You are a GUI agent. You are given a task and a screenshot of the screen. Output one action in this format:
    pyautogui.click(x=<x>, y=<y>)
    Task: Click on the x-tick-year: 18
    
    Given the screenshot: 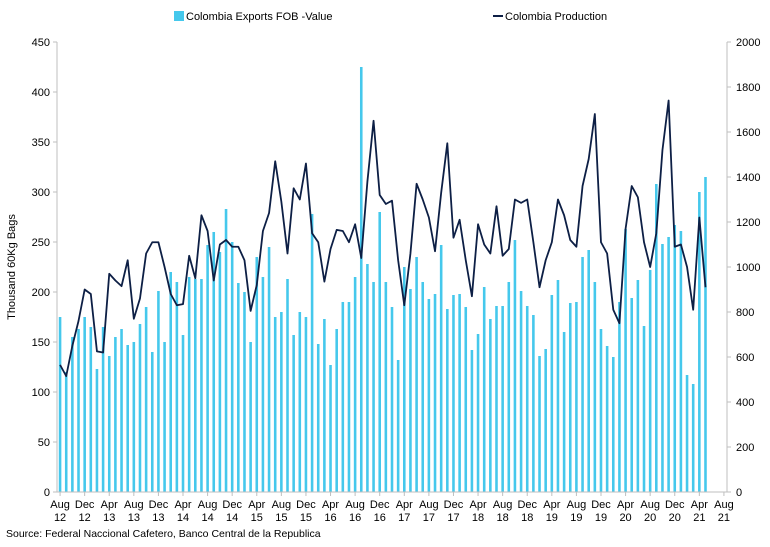 What is the action you would take?
    pyautogui.click(x=527, y=518)
    